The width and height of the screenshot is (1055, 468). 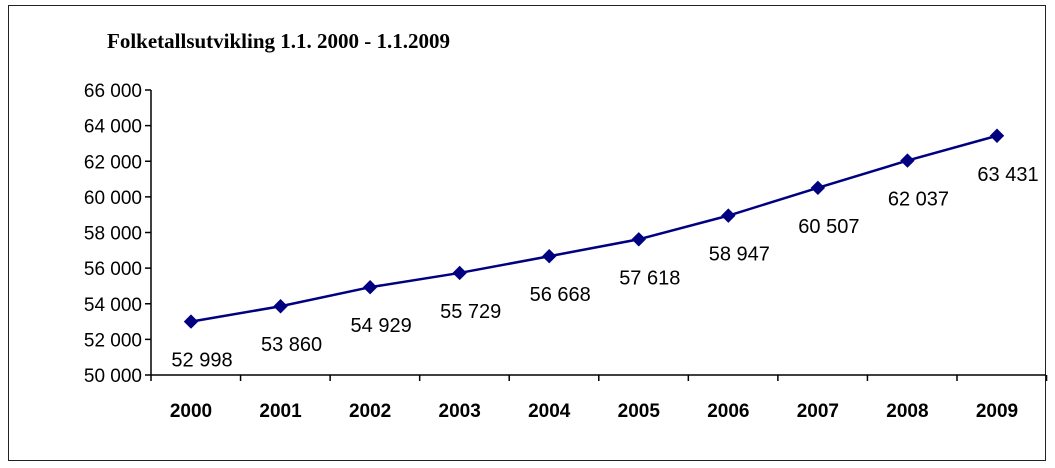 What do you see at coordinates (113, 162) in the screenshot?
I see `y-tick-label: 62 000` at bounding box center [113, 162].